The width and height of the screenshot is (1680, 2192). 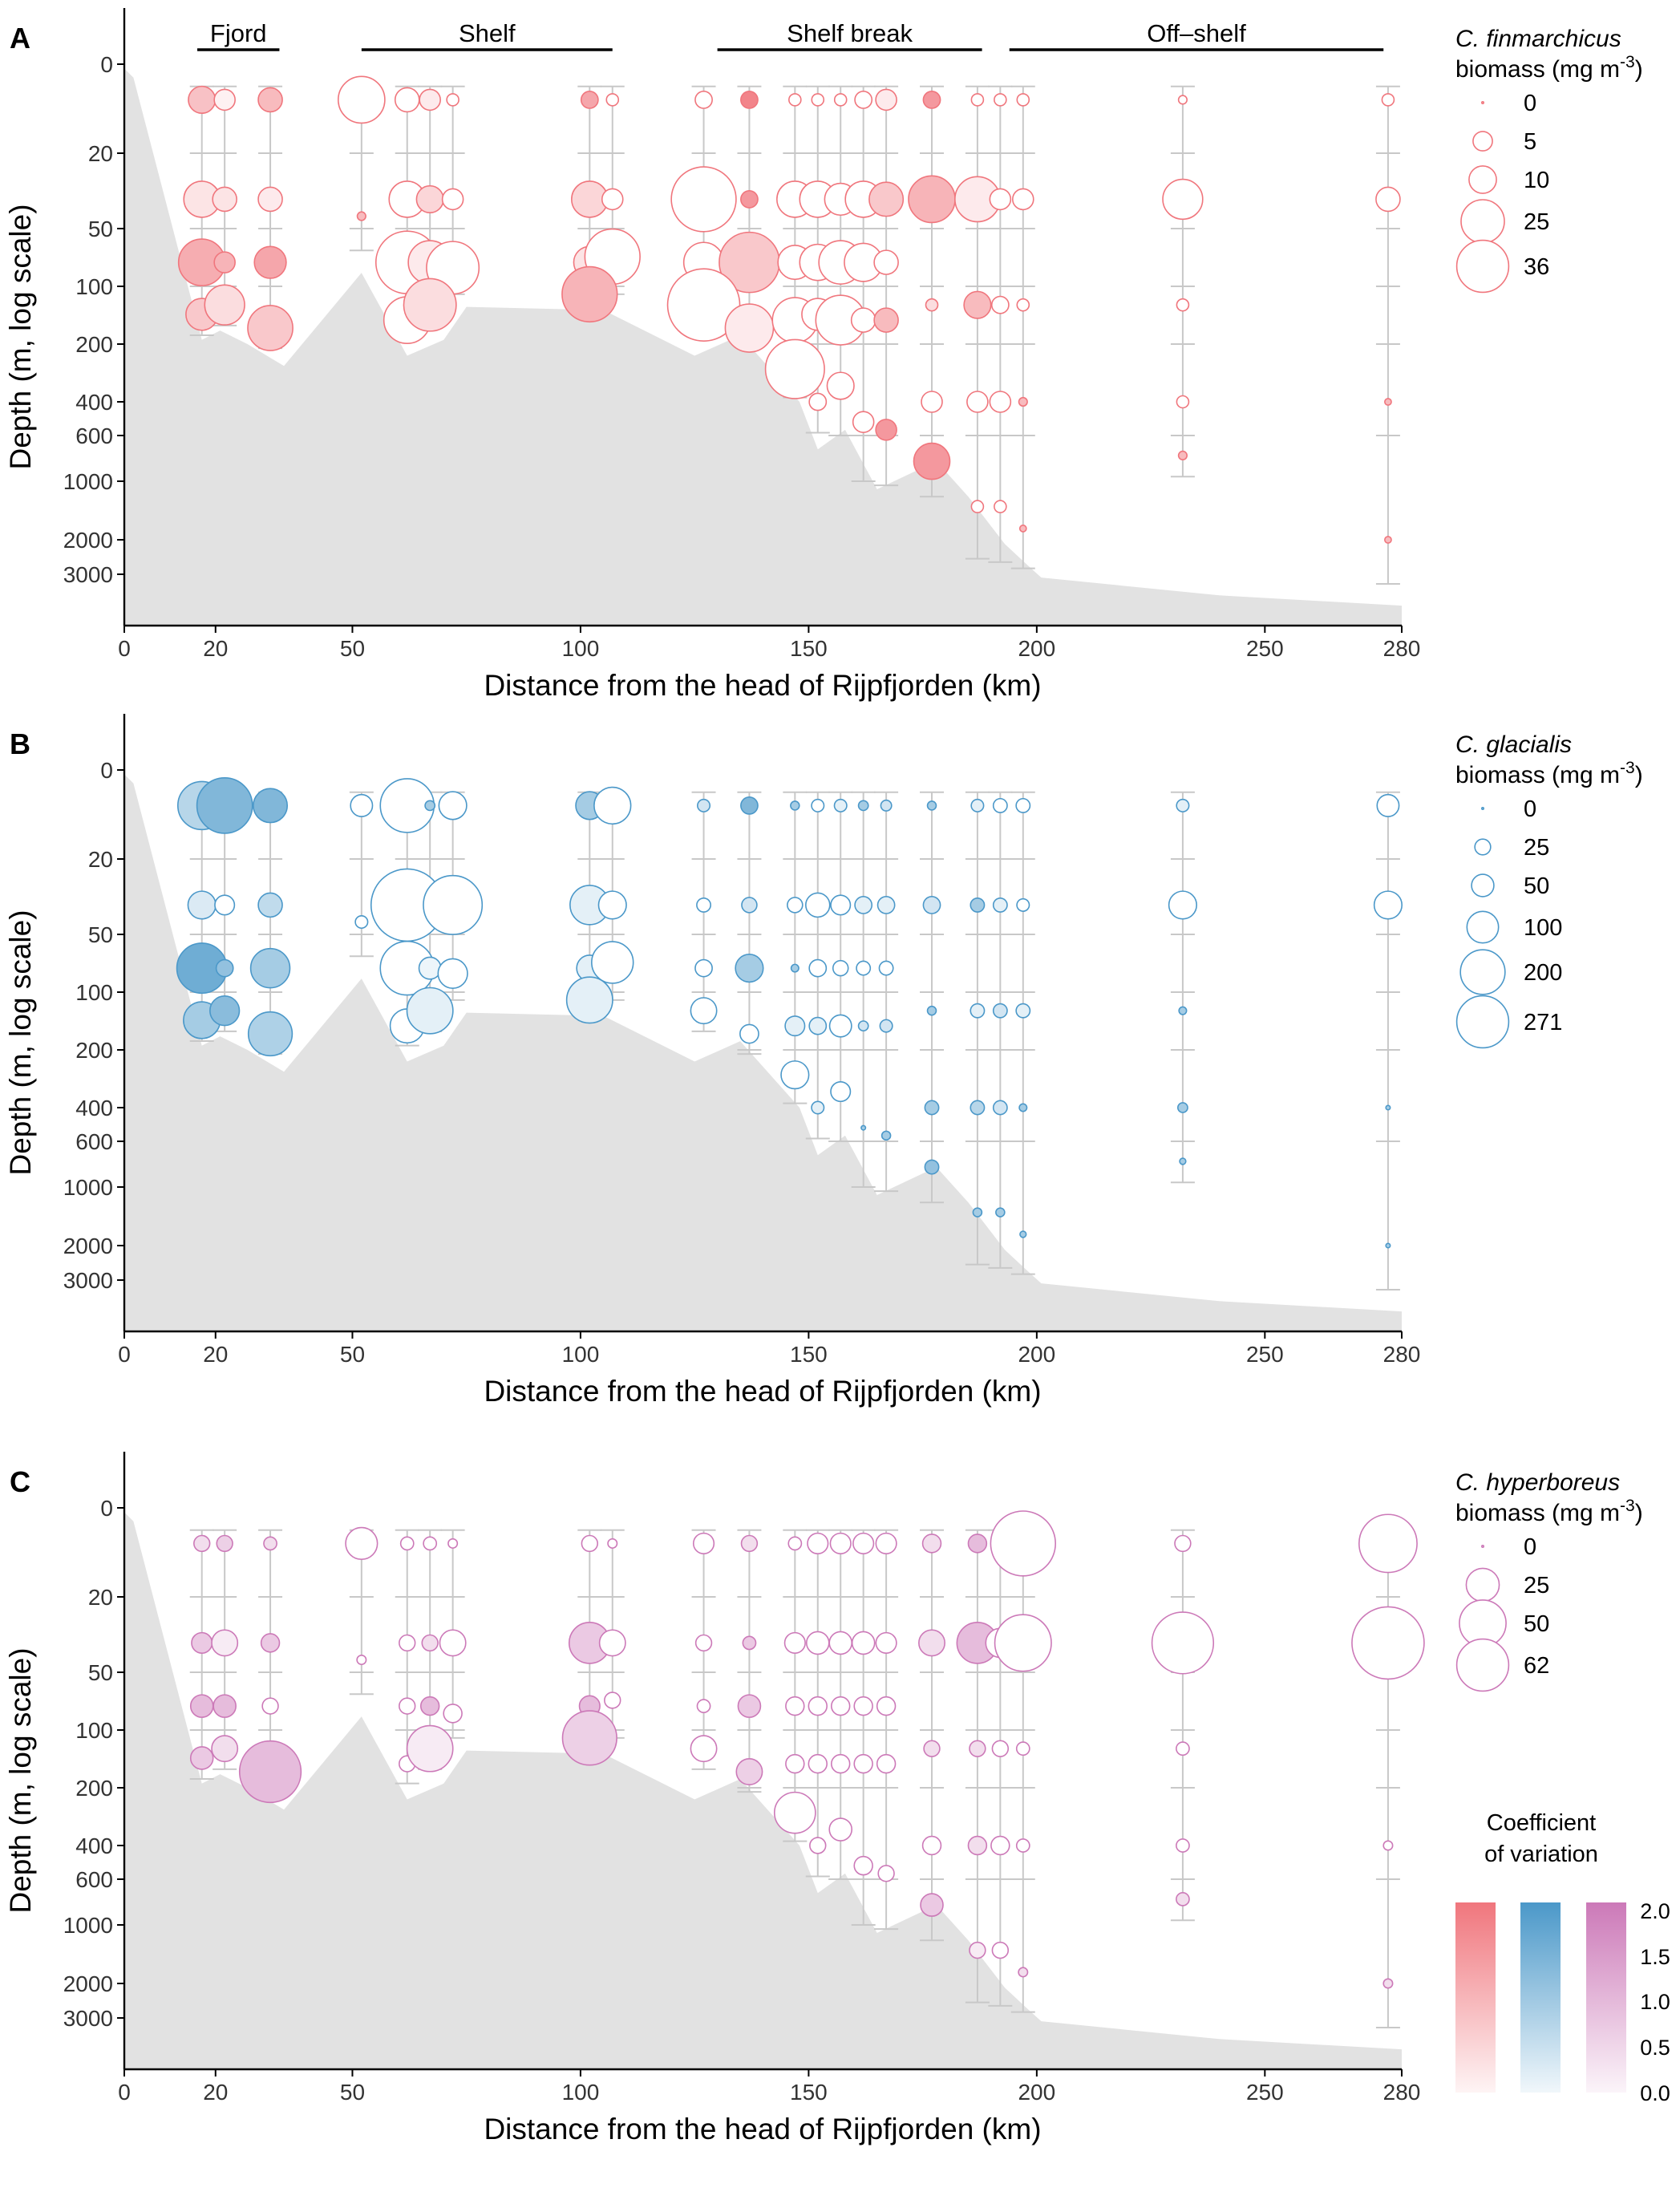 I want to click on region-label: Off–shelf, so click(x=1196, y=33).